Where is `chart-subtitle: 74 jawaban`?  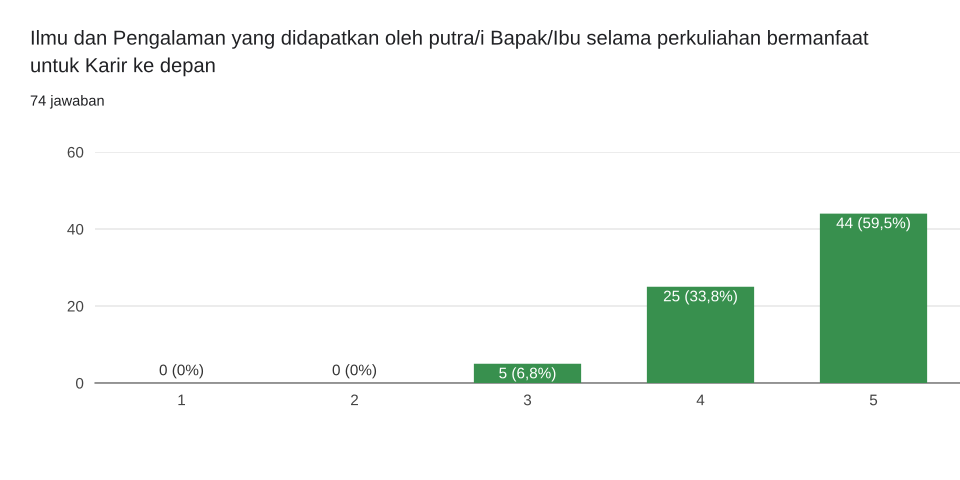
chart-subtitle: 74 jawaban is located at coordinates (67, 102).